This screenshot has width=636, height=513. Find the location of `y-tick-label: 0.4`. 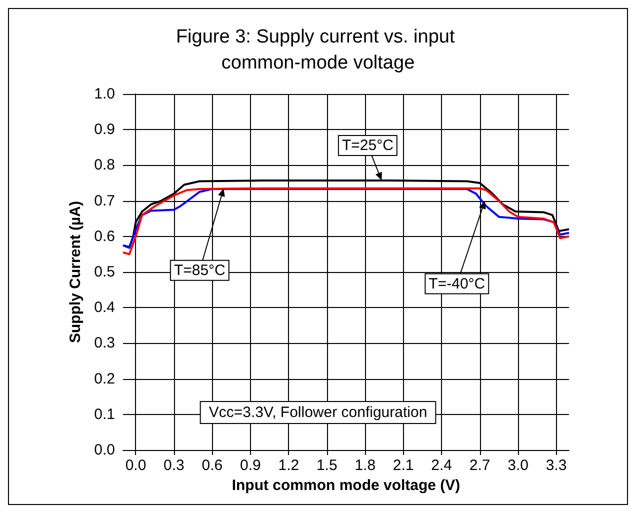

y-tick-label: 0.4 is located at coordinates (104, 307).